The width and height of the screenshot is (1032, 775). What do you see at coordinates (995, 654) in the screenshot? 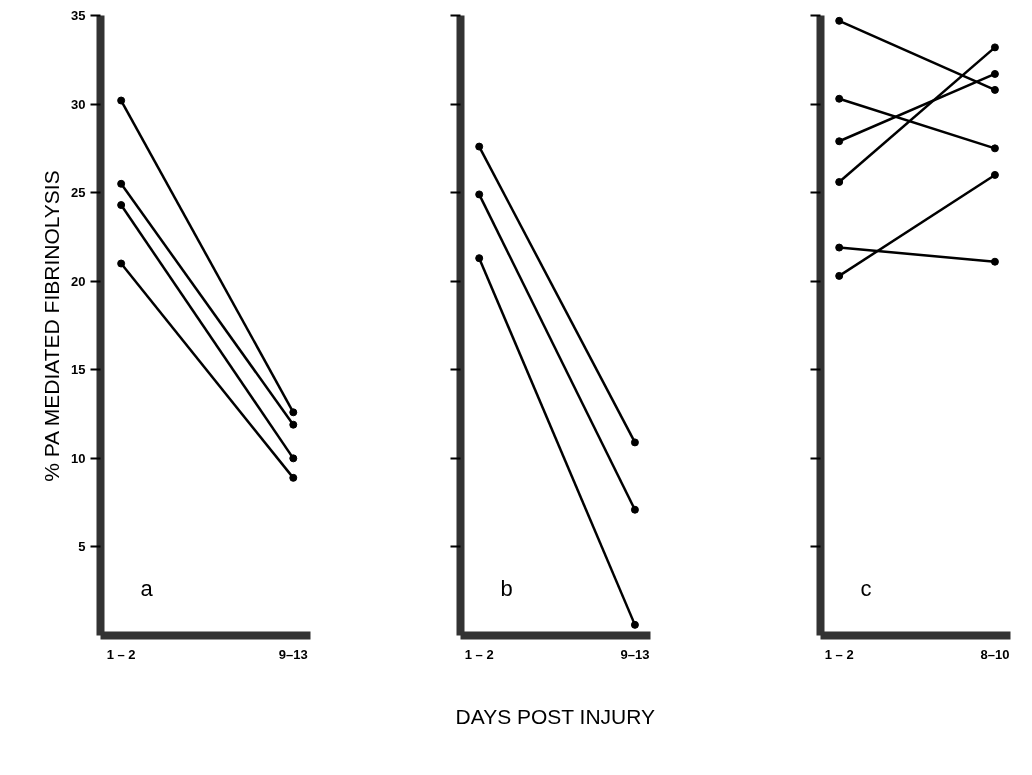
I see `x-tick-label: 8–10` at bounding box center [995, 654].